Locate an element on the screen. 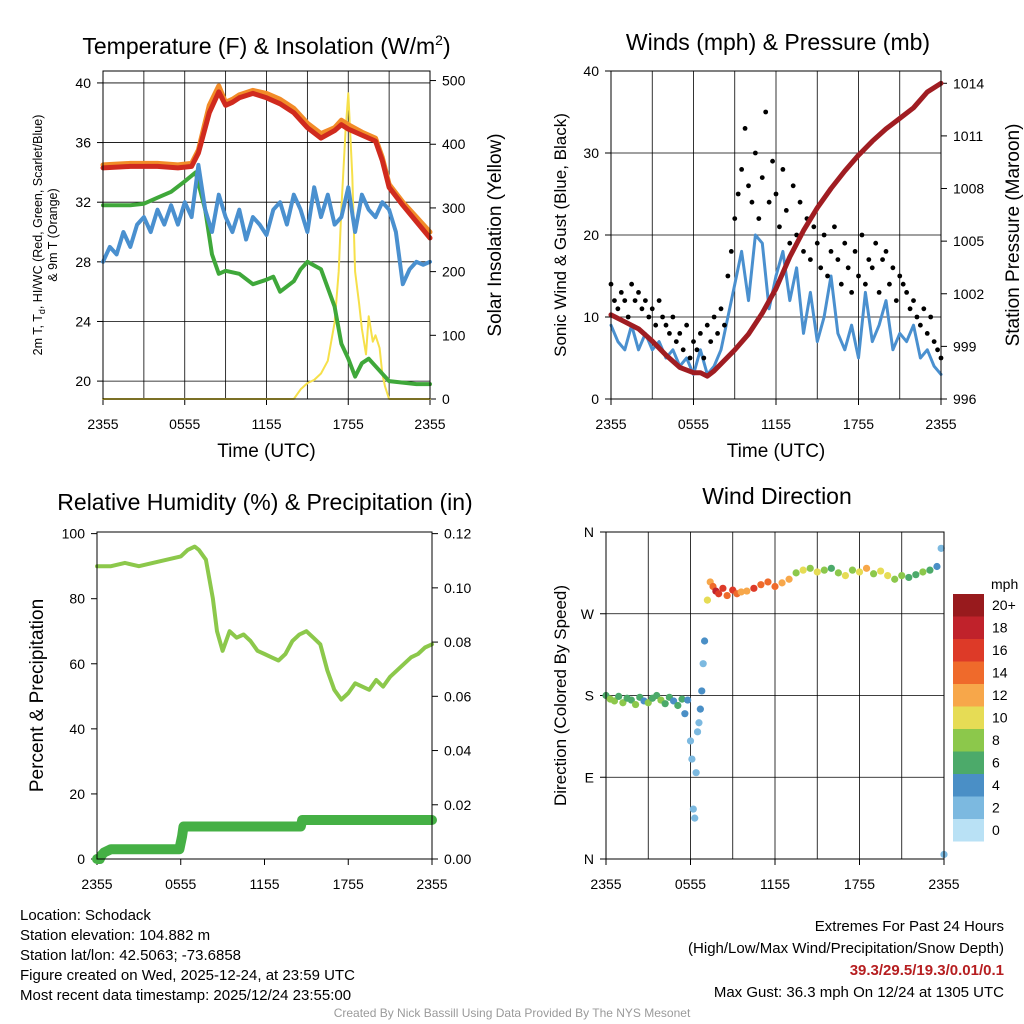 The width and height of the screenshot is (1024, 1024). y-label-subscript: d is located at coordinates (42, 311).